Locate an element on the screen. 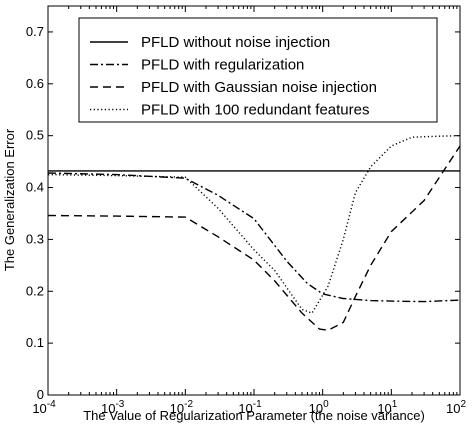  legend-label-4: PFLD with 100 redundant features is located at coordinates (255, 110).